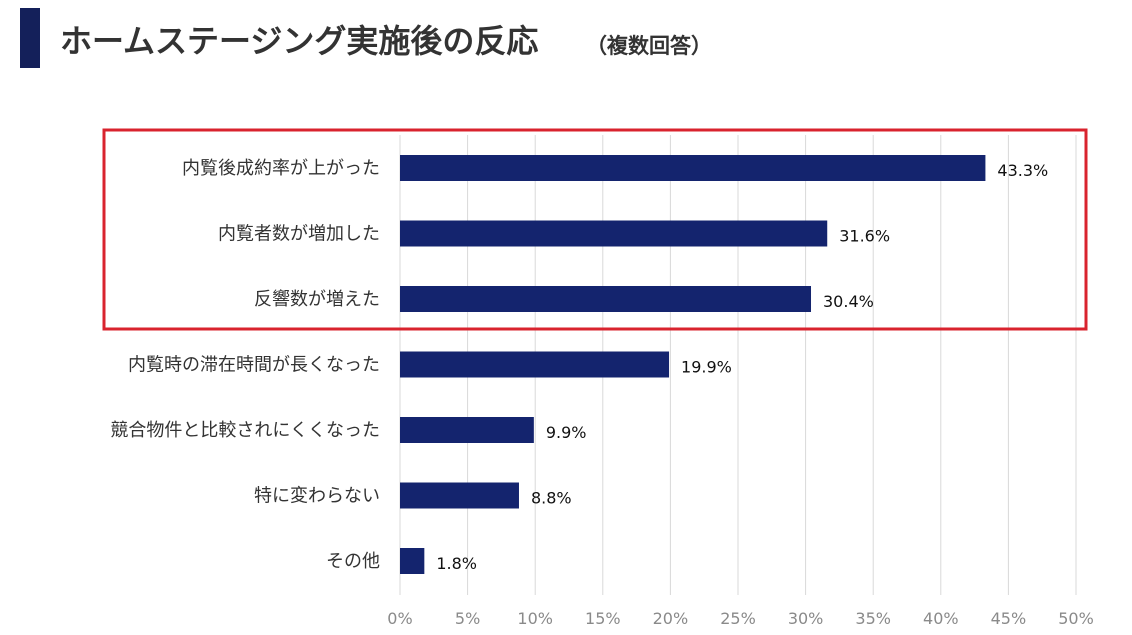  Describe the element at coordinates (399, 618) in the screenshot. I see `x-tick-label: 0%` at that location.